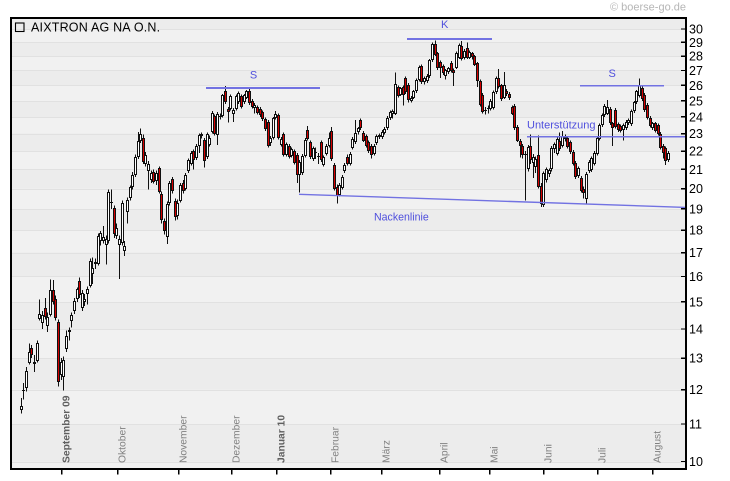  What do you see at coordinates (696, 101) in the screenshot?
I see `svg-text: 25` at bounding box center [696, 101].